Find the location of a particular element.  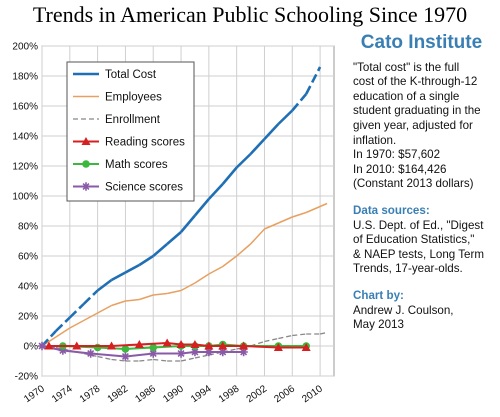

legend-label: Math scores is located at coordinates (136, 165).